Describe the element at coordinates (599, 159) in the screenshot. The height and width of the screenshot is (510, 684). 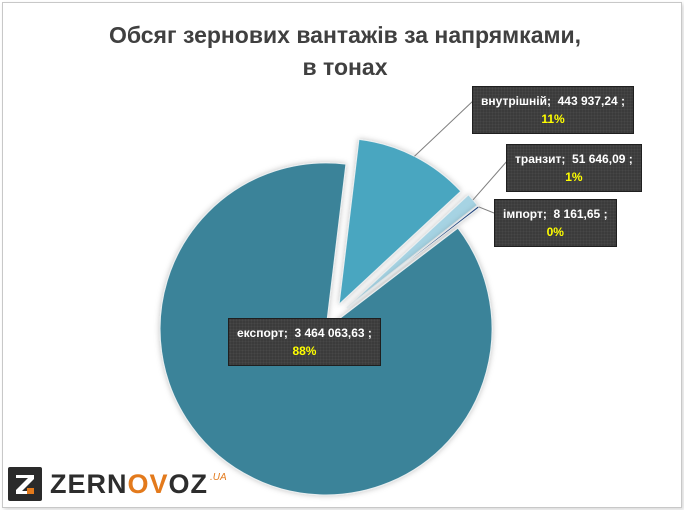
I see `slice-value: 51 646,09` at that location.